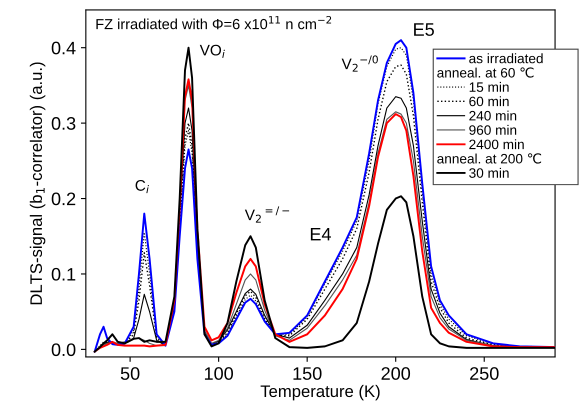  Describe the element at coordinates (64, 274) in the screenshot. I see `y-tick-label: 0.1` at that location.